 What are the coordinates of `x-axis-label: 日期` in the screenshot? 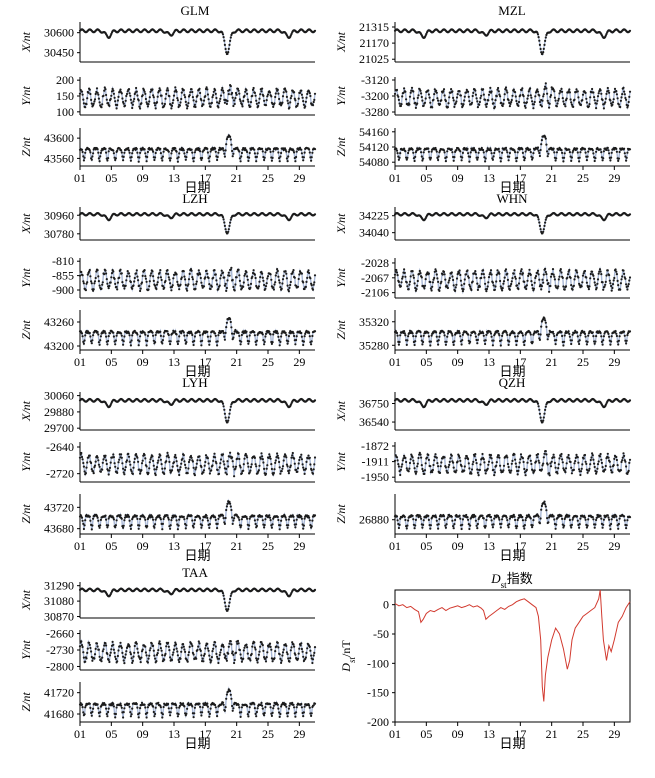 It's located at (197, 188).